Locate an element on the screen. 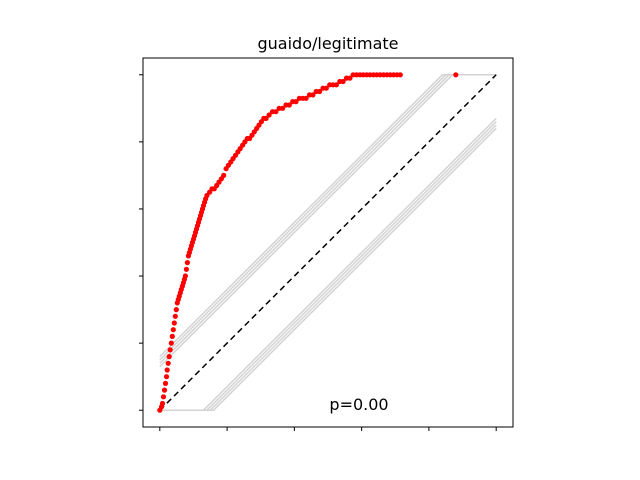 This screenshot has width=640, height=480. chart-title: guaido/legitimate is located at coordinates (328, 43).